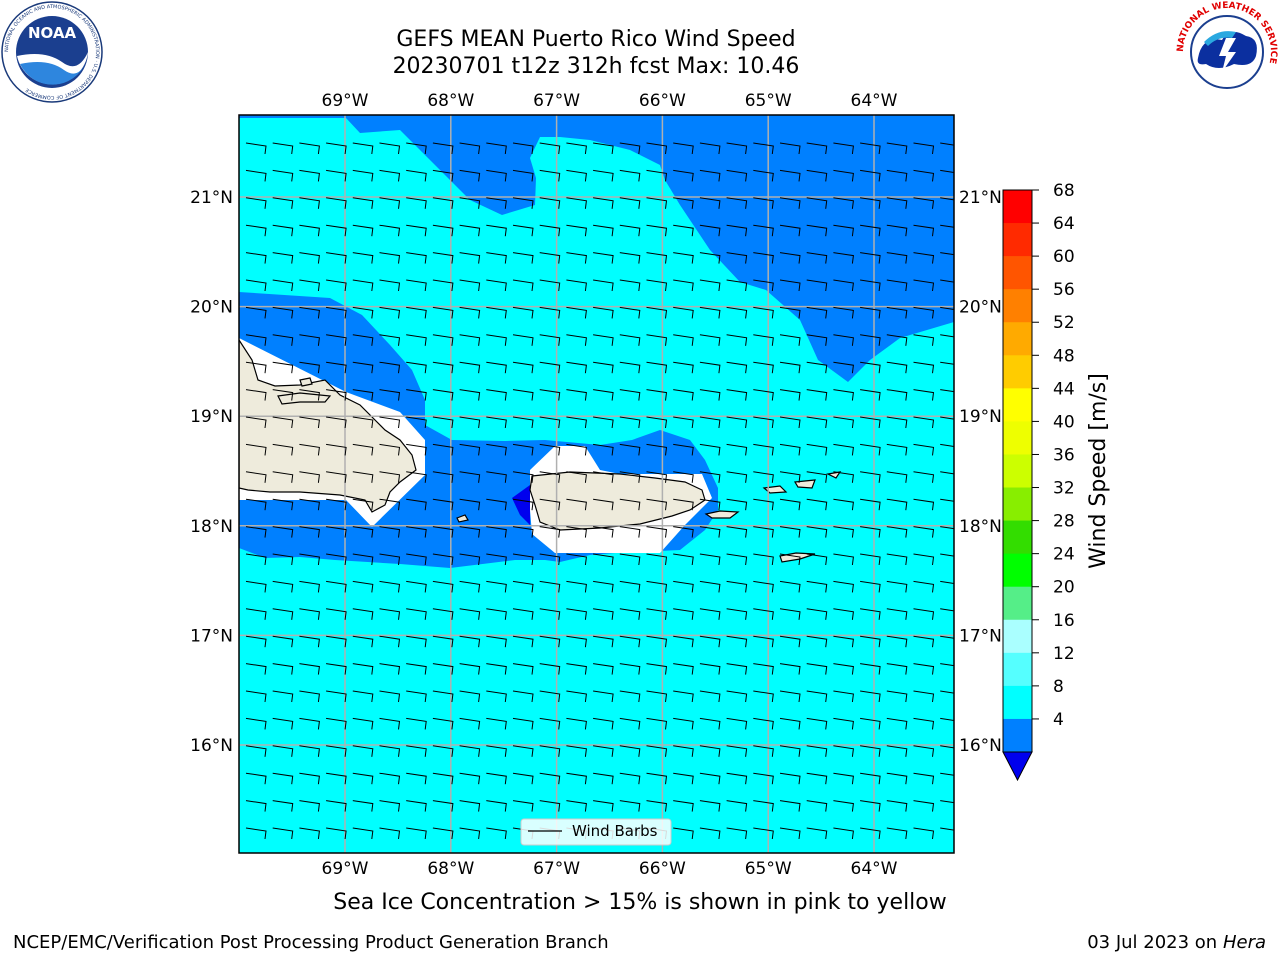 The height and width of the screenshot is (960, 1280). What do you see at coordinates (596, 39) in the screenshot?
I see `map-title: GEFS MEAN Puerto Rico Wind Speed` at bounding box center [596, 39].